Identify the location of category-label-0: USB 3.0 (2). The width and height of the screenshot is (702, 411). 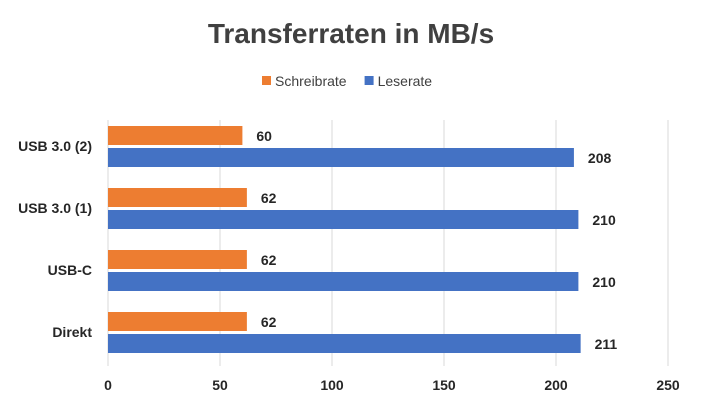
(55, 146).